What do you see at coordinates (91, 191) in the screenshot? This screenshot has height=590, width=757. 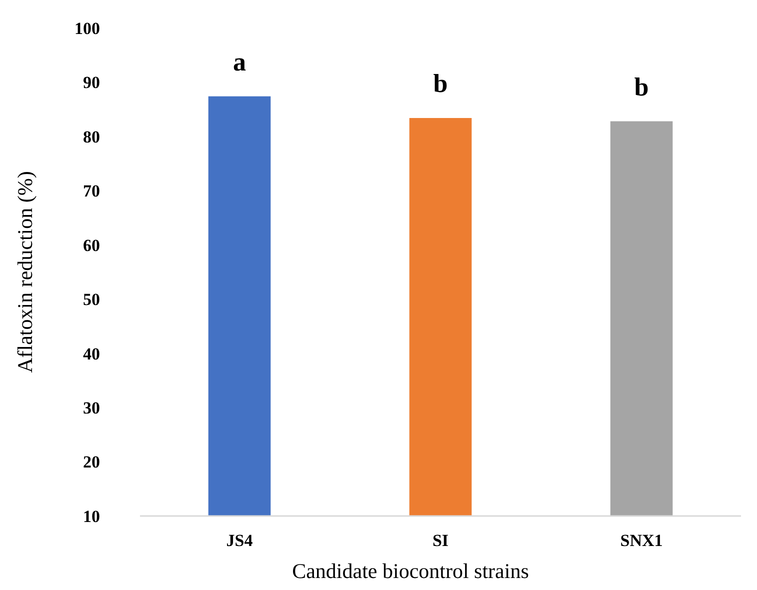 I see `y-tick-label: 70` at bounding box center [91, 191].